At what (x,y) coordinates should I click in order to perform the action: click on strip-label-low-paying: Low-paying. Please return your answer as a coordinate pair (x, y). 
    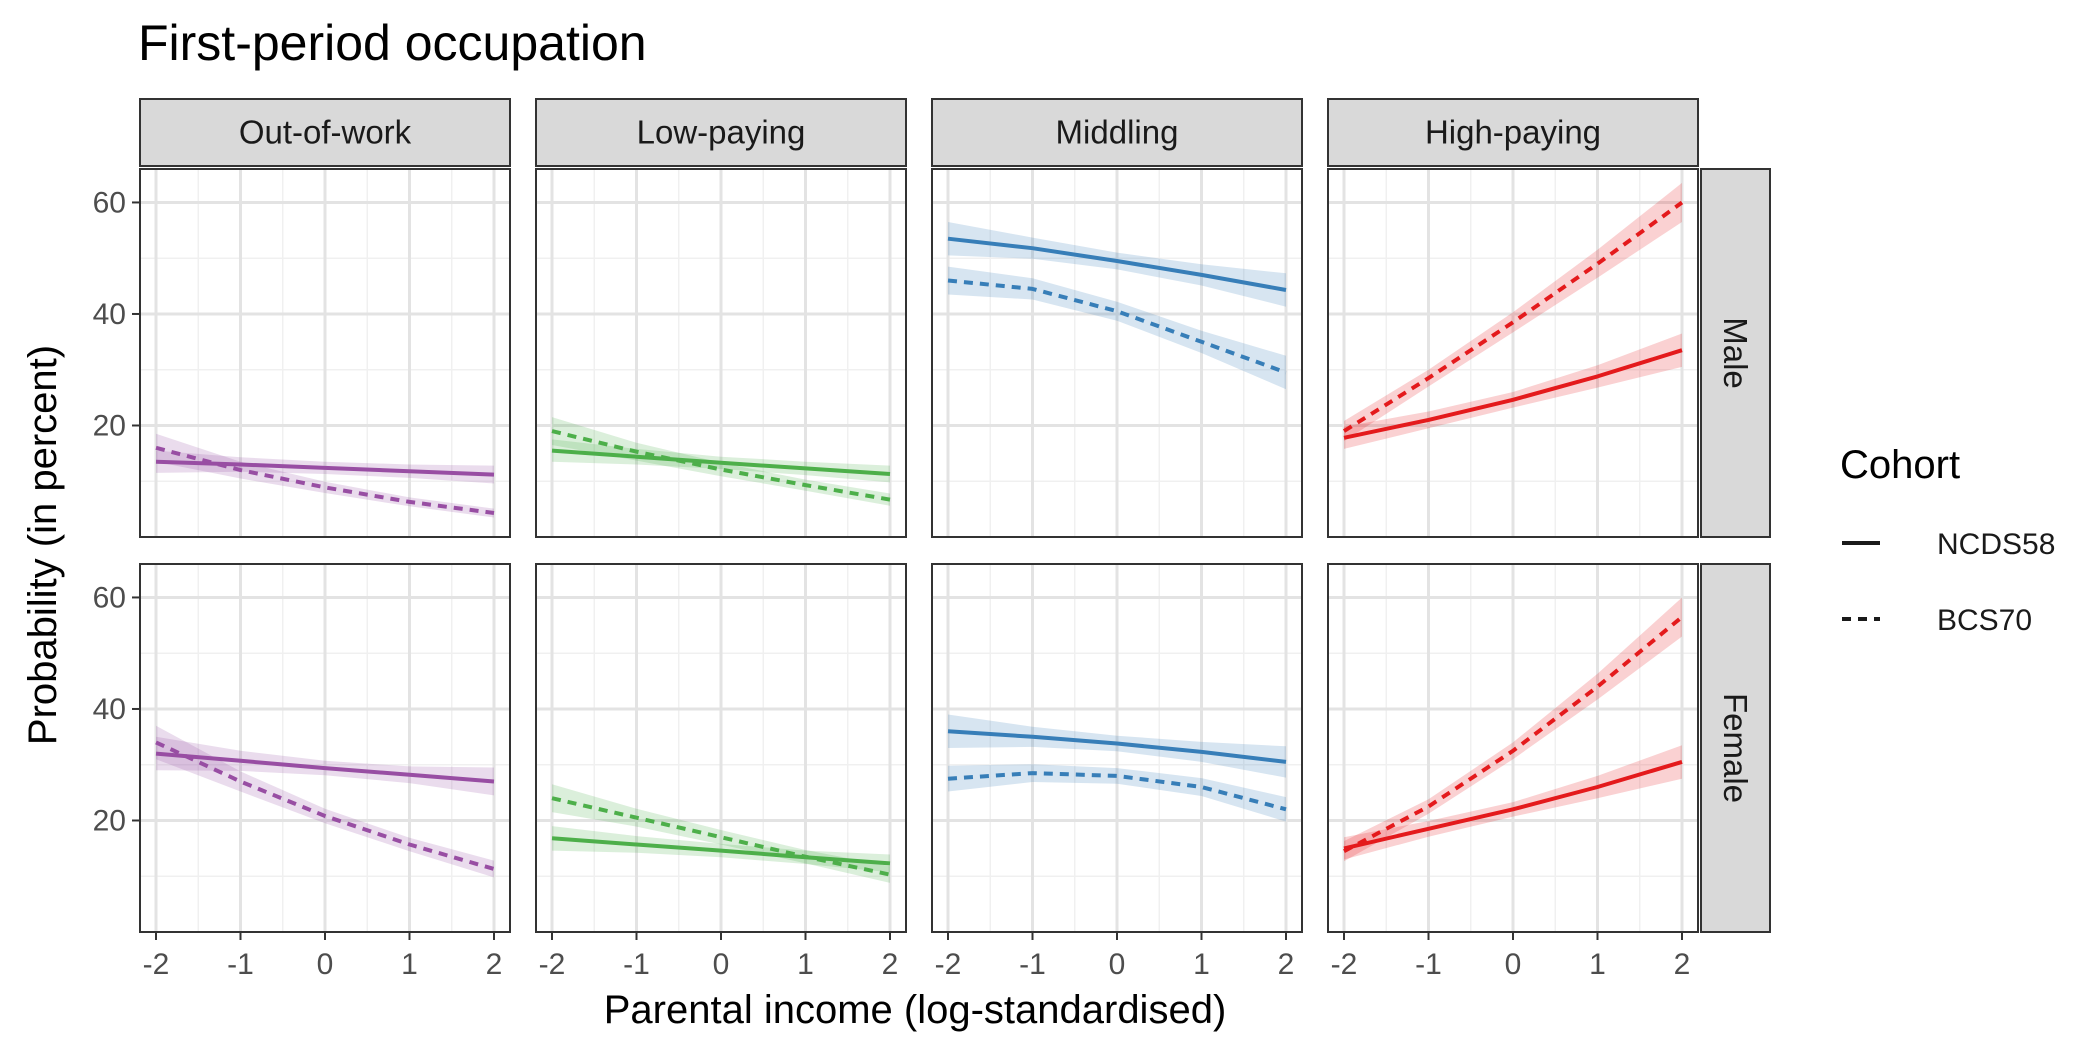
    Looking at the image, I should click on (721, 132).